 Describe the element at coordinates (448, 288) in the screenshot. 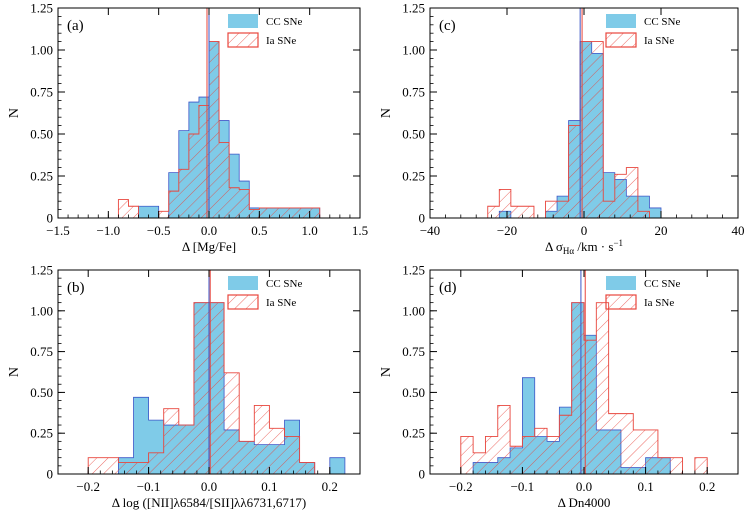

I see `panel-label: (d)` at that location.